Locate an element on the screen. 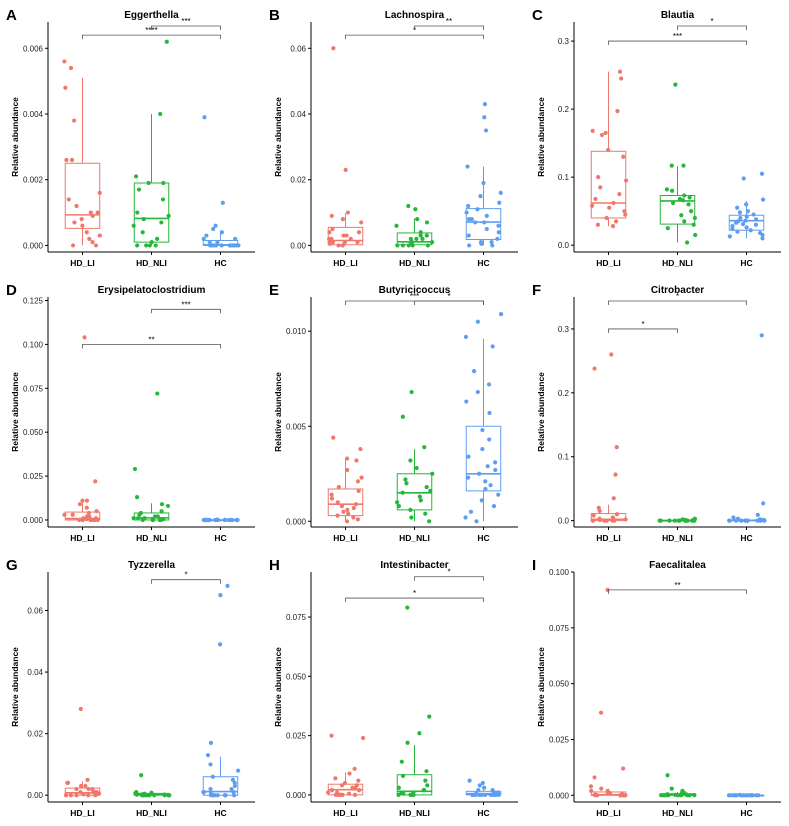 Image resolution: width=789 pixels, height=826 pixels. chart-title: Blautia is located at coordinates (678, 15).